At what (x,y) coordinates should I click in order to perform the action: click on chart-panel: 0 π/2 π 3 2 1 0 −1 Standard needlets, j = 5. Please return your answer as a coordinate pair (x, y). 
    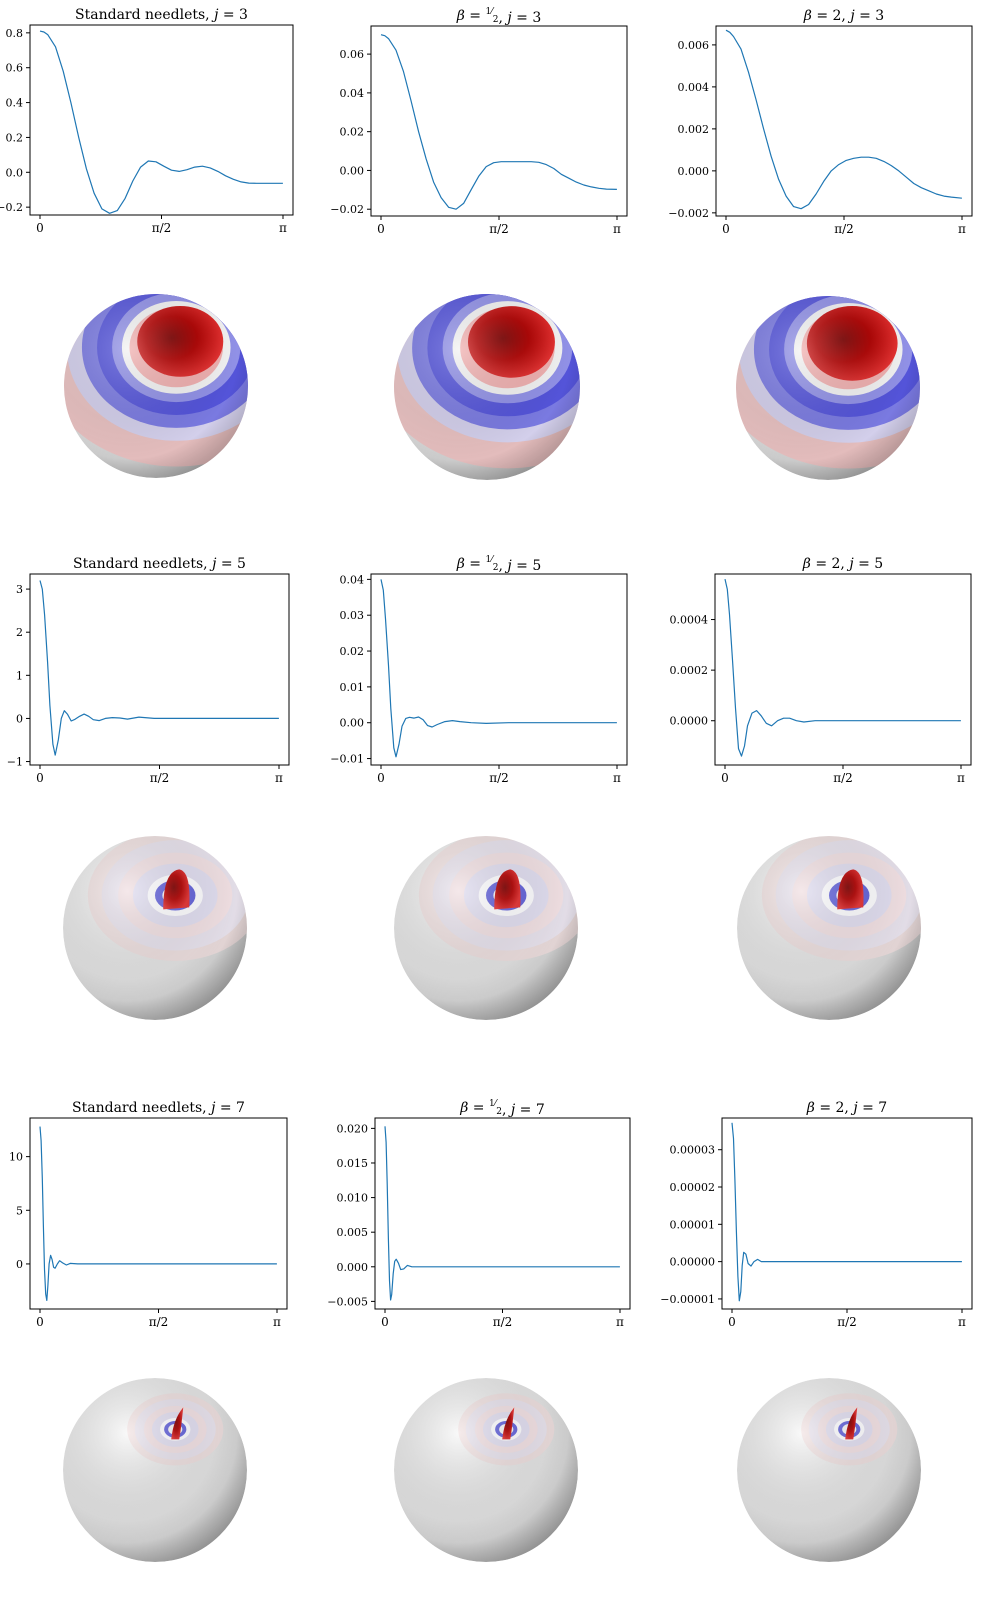
    Looking at the image, I should click on (148, 670).